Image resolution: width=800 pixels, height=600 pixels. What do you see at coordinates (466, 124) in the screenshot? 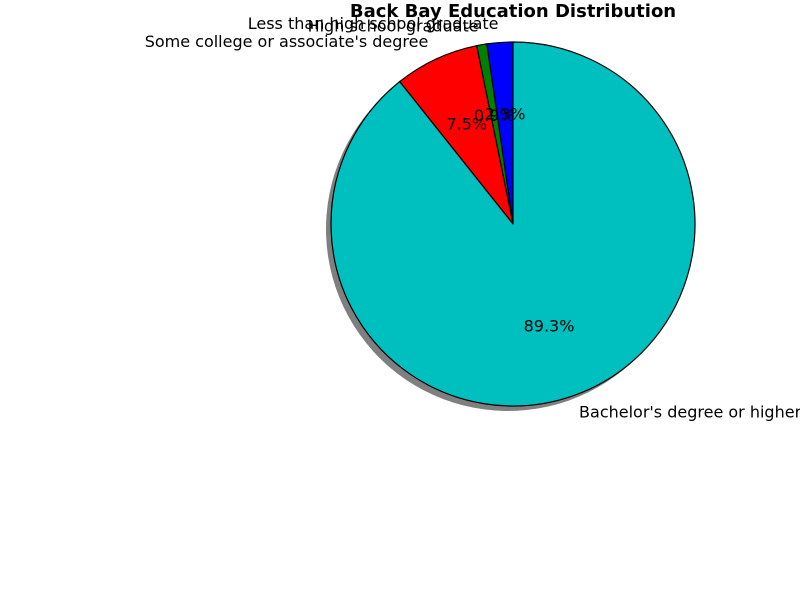
I see `slice-percent-some-college-or-associate-s-degree: 7.5%` at bounding box center [466, 124].